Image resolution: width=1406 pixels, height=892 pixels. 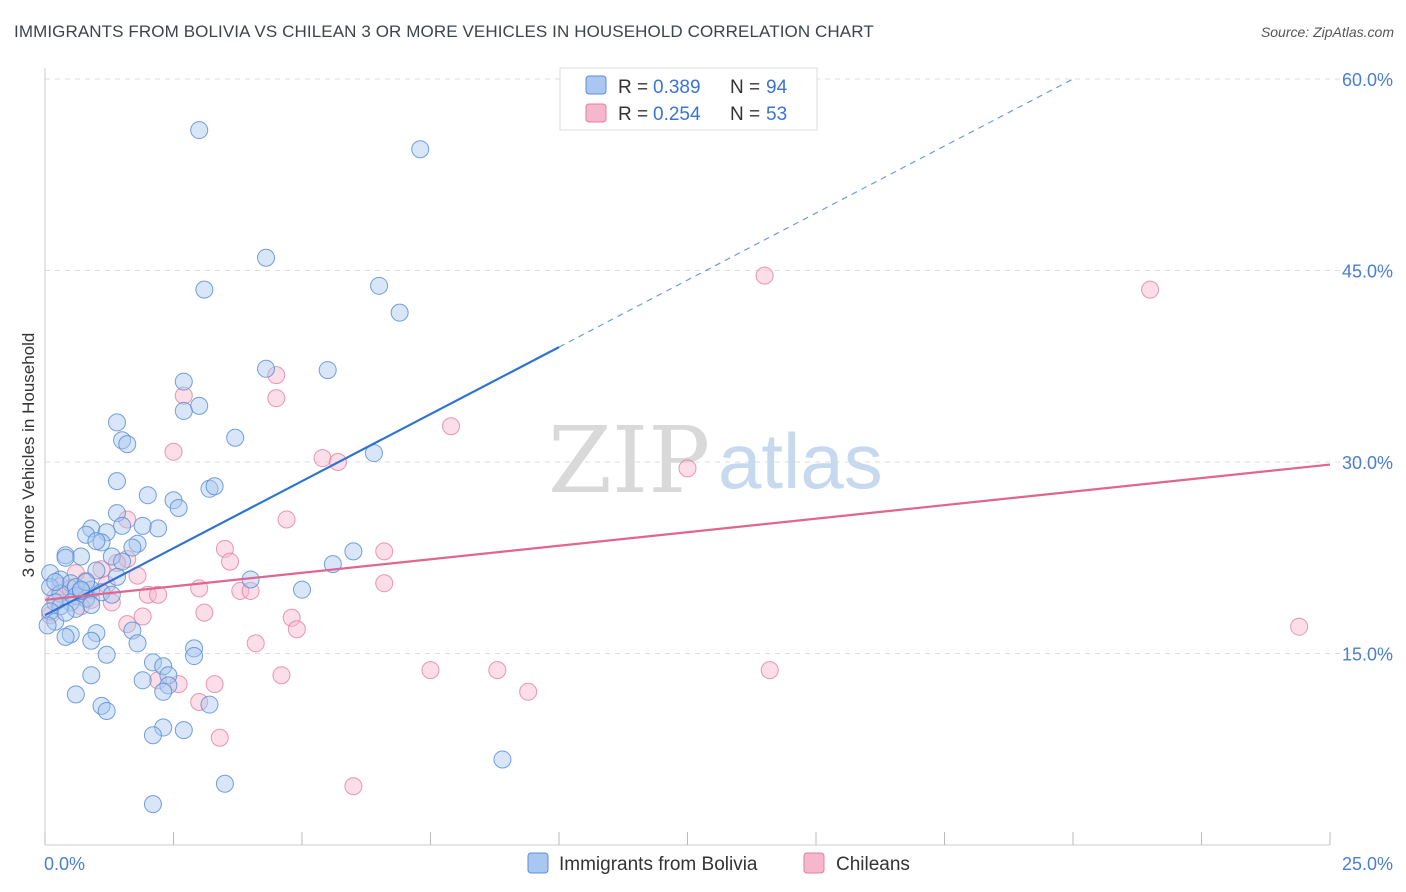 I want to click on trend-line-bolivia, so click(x=302, y=481).